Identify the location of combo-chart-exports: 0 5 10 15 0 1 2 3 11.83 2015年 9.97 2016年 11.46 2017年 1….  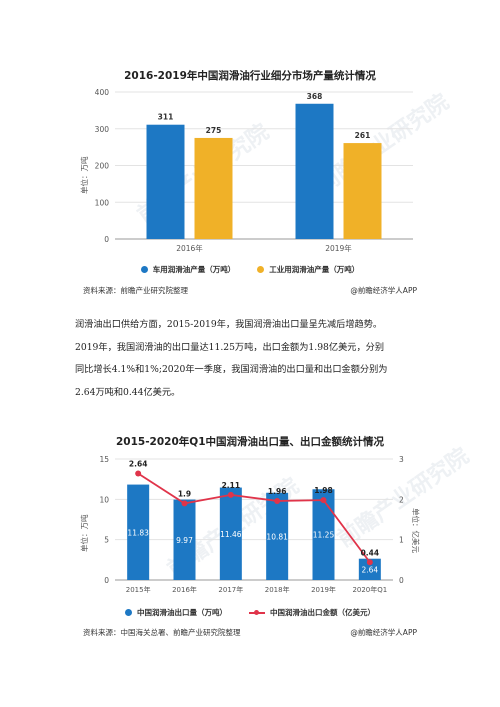
(251, 524).